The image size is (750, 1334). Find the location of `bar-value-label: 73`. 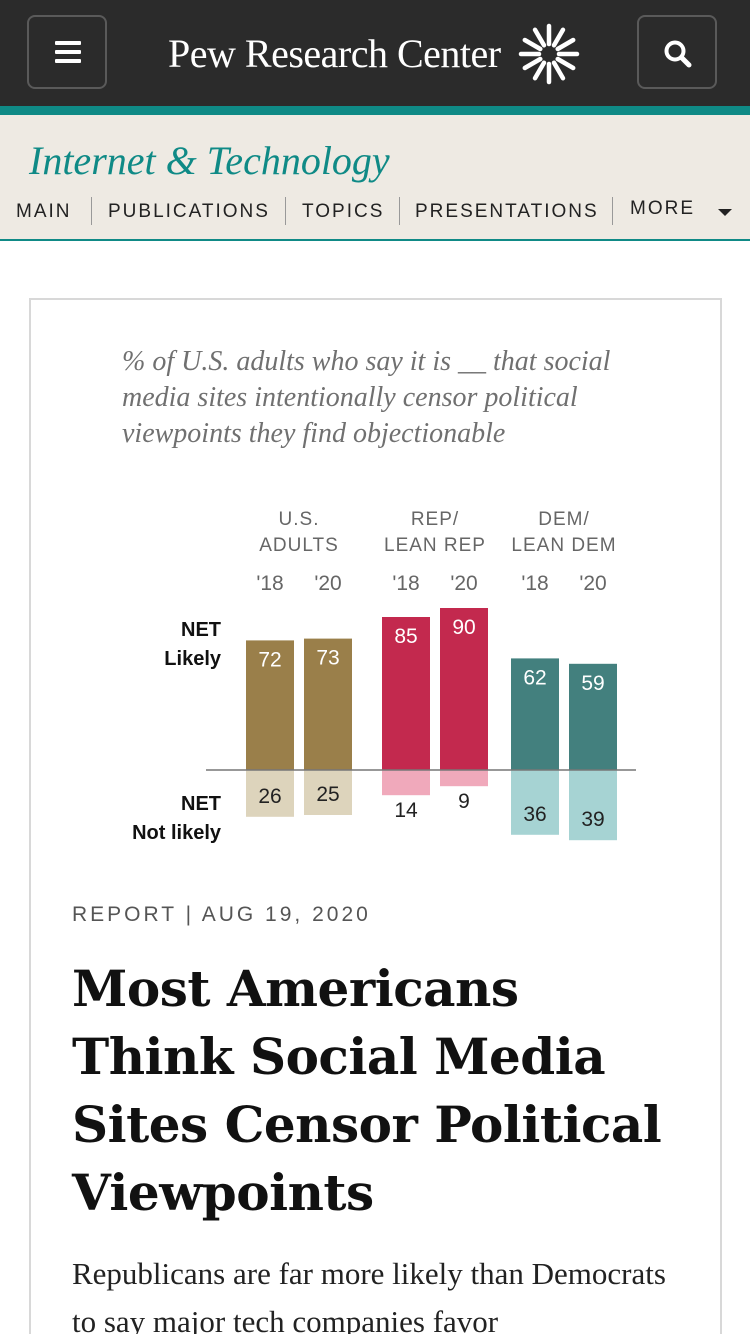

bar-value-label: 73 is located at coordinates (327, 658).